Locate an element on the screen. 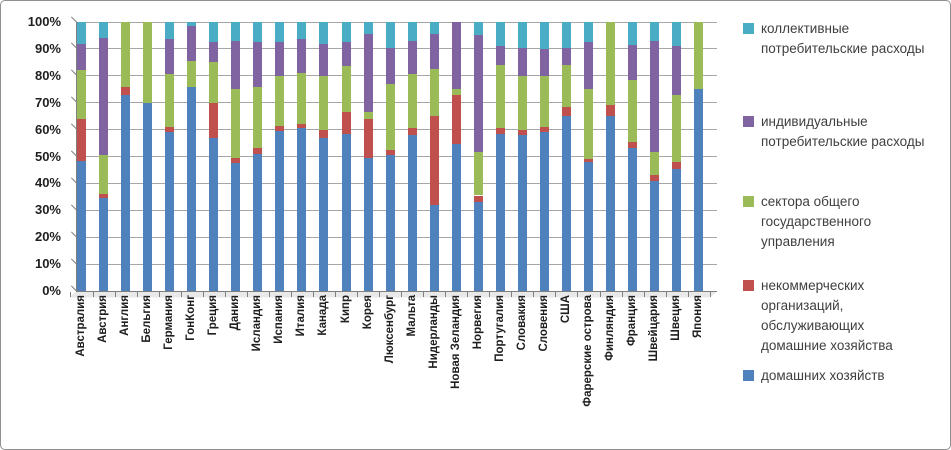 Image resolution: width=951 pixels, height=450 pixels. y-axis-line is located at coordinates (76, 156).